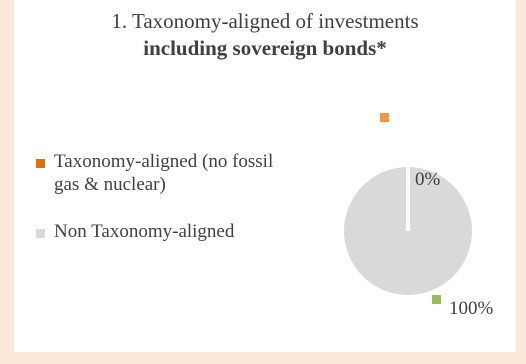  What do you see at coordinates (428, 179) in the screenshot?
I see `data-label-taxonomy-aligned: 0%` at bounding box center [428, 179].